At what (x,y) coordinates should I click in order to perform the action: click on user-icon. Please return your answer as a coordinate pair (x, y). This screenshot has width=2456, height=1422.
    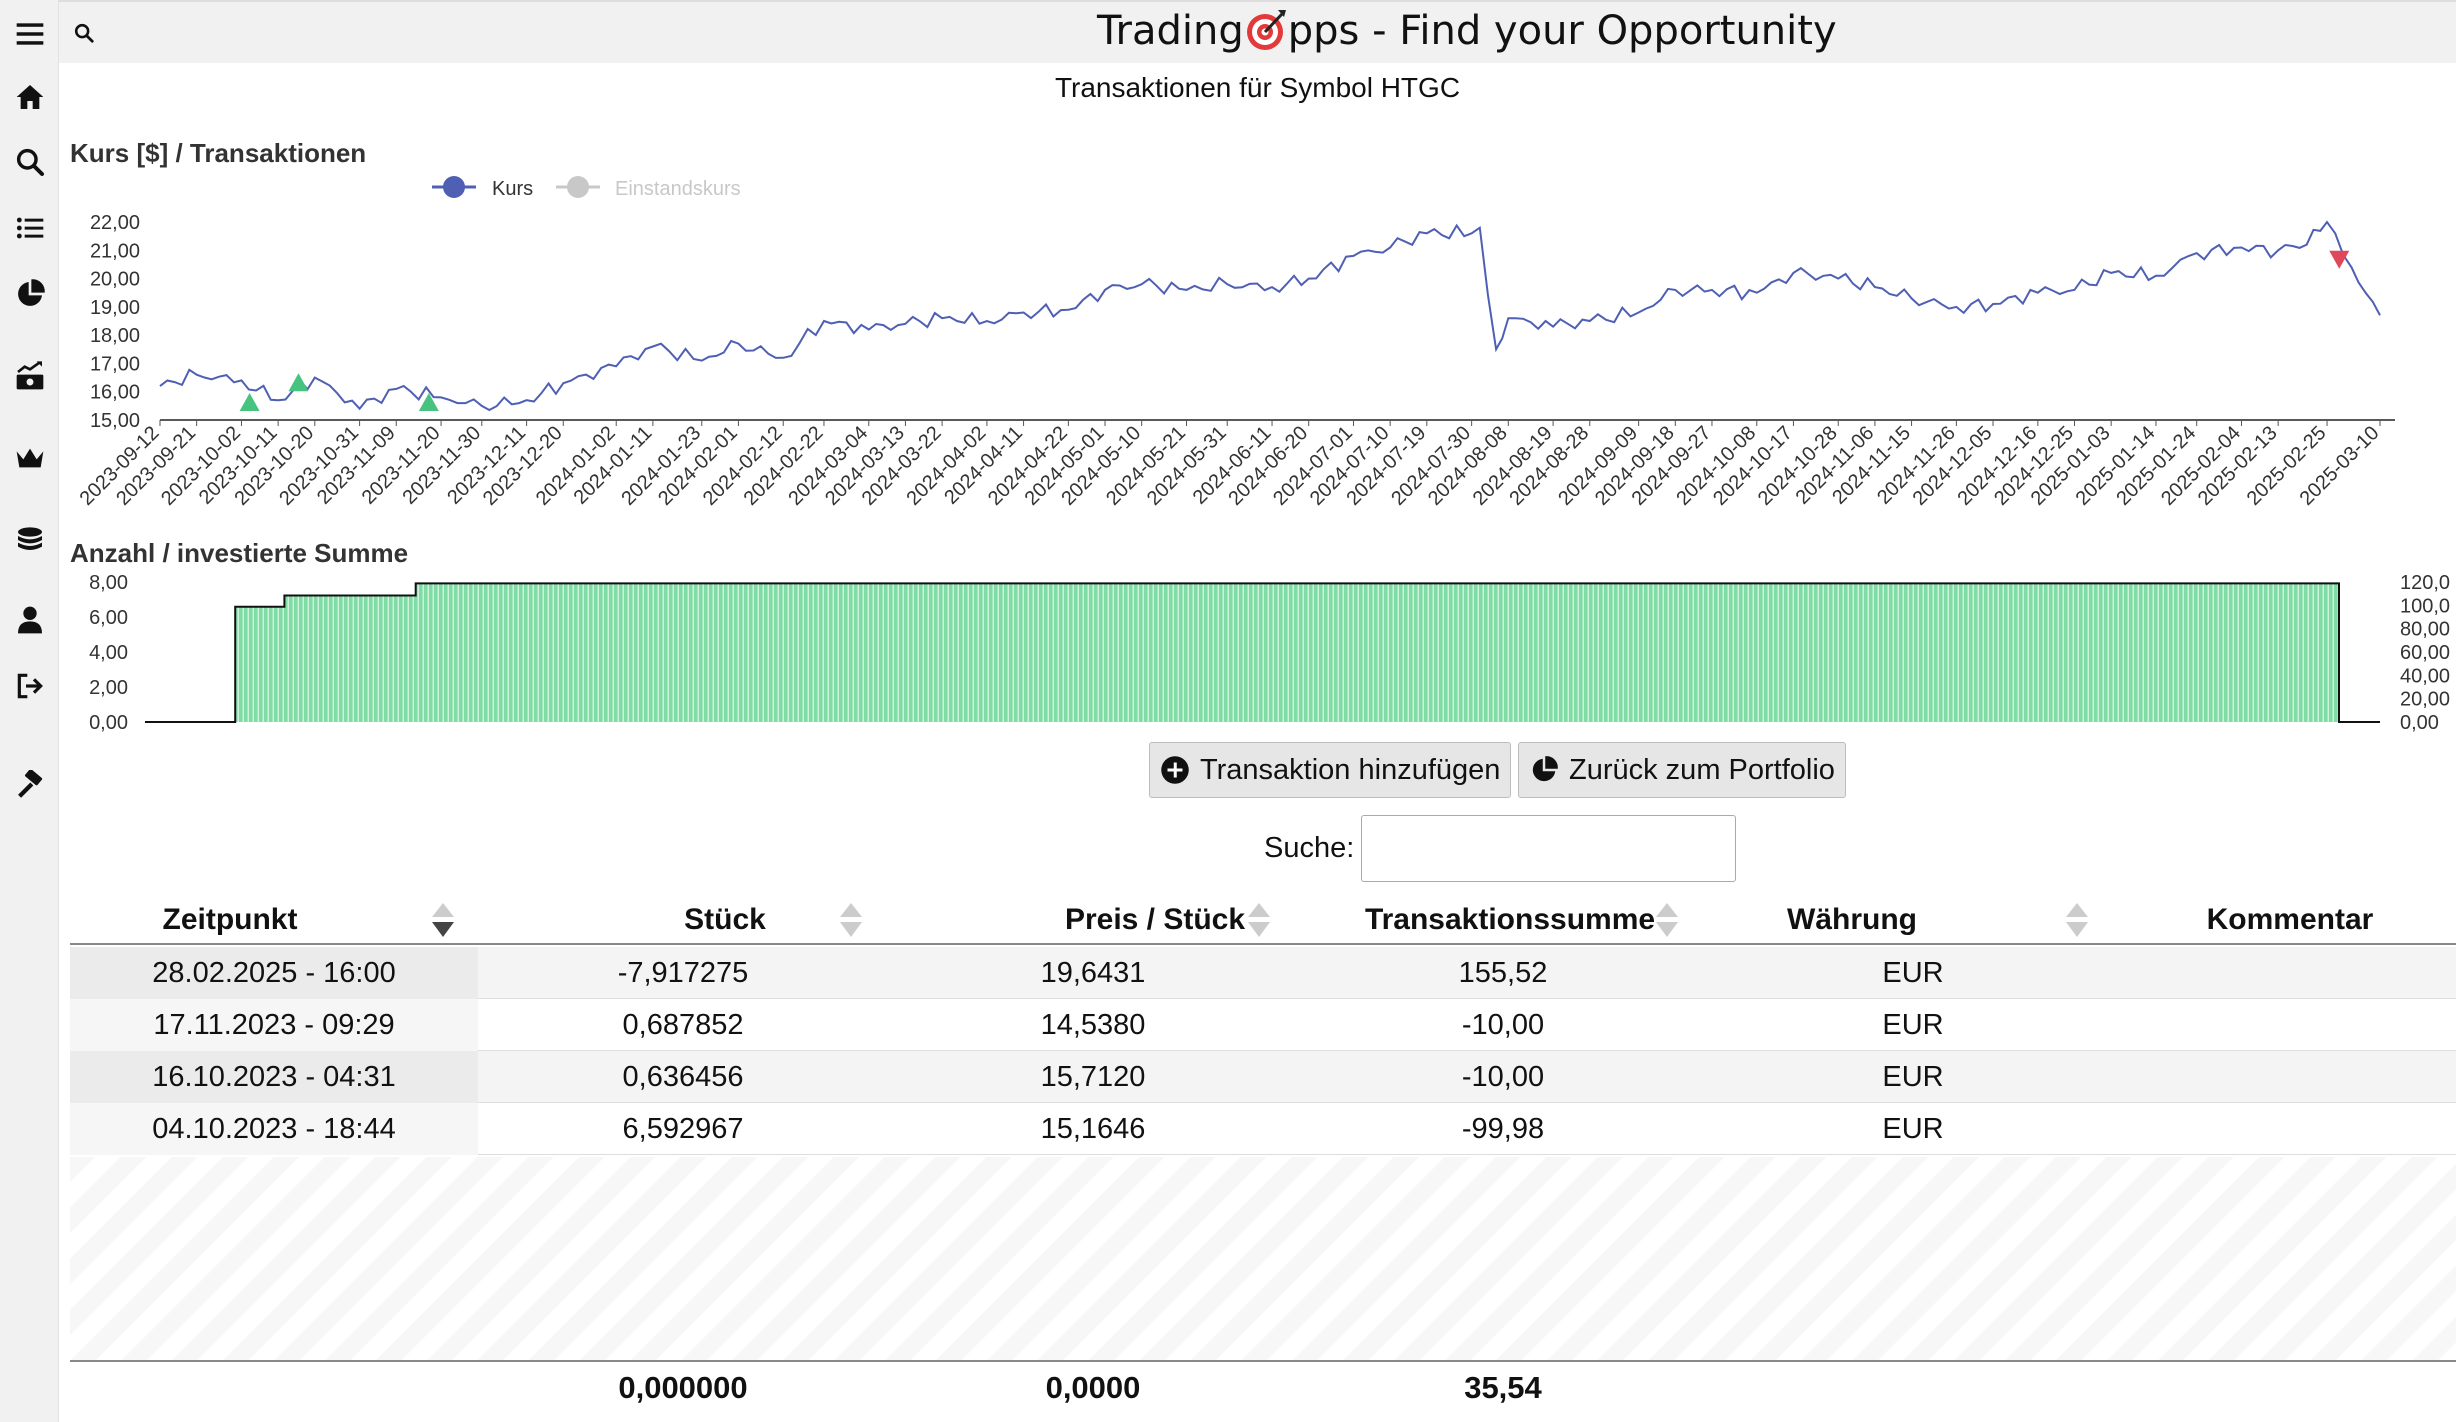
    Looking at the image, I should click on (30, 620).